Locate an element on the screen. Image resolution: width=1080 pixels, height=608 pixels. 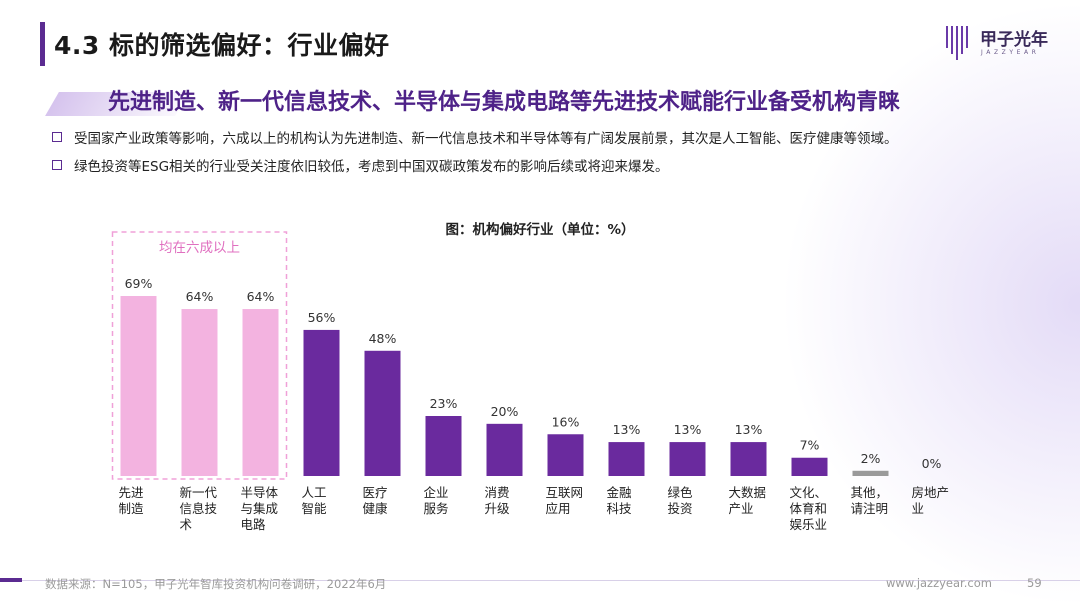
category-label: 应用 is located at coordinates (558, 508).